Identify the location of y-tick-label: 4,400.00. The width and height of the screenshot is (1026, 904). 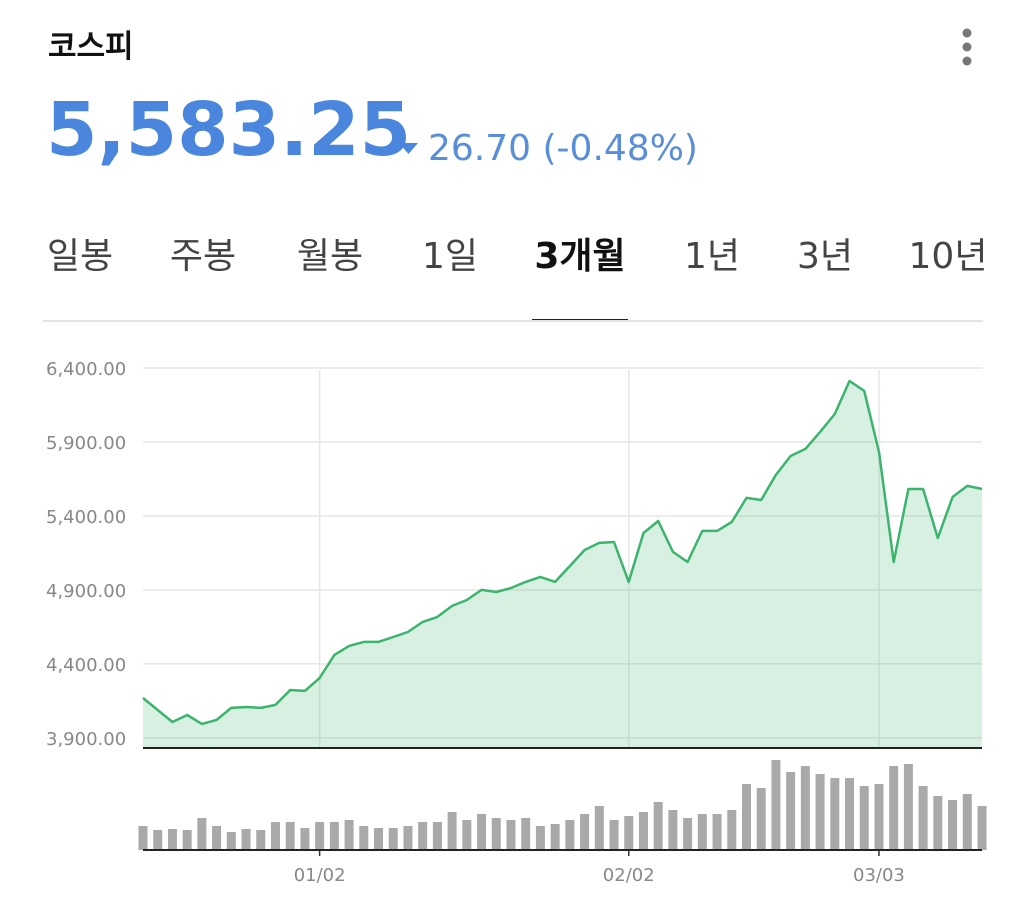
(86, 665).